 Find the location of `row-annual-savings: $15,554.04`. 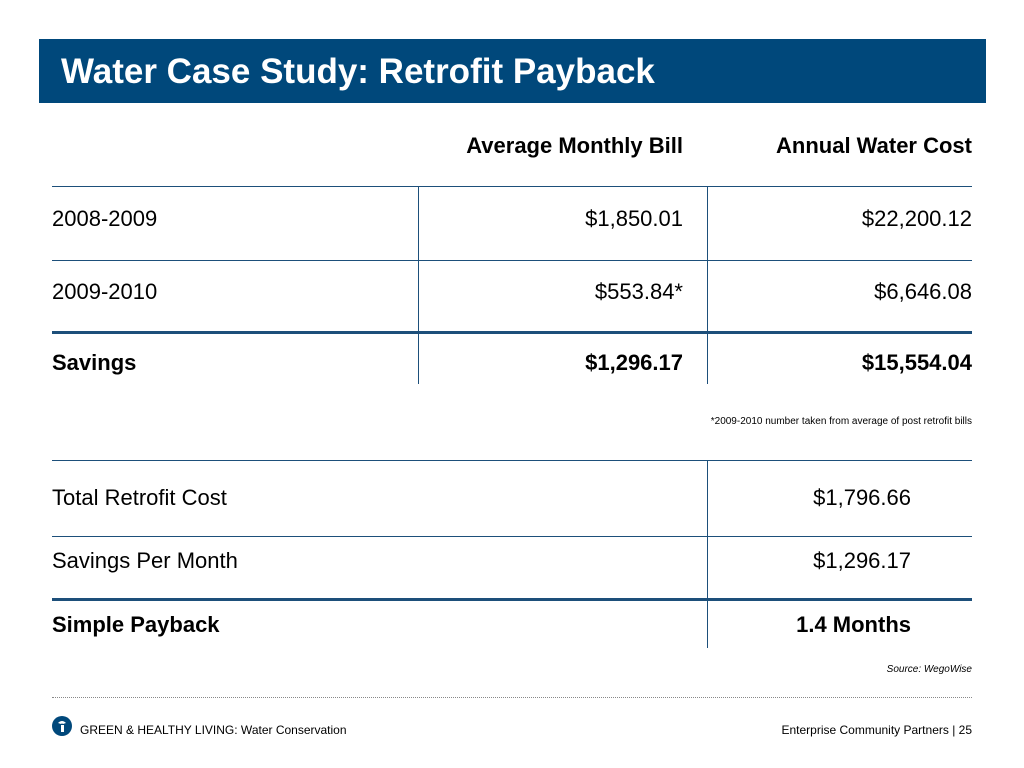

row-annual-savings: $15,554.04 is located at coordinates (916, 362).